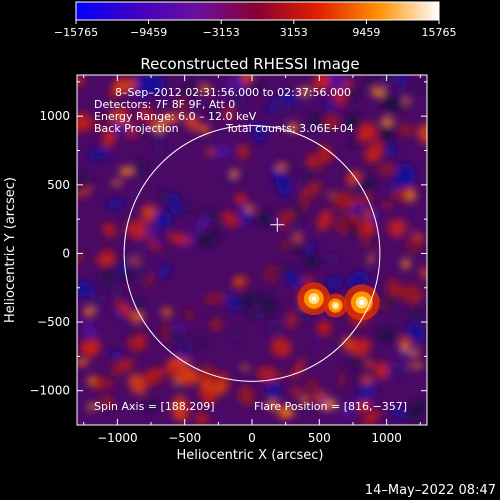  What do you see at coordinates (252, 438) in the screenshot?
I see `x-tick-label: 0` at bounding box center [252, 438].